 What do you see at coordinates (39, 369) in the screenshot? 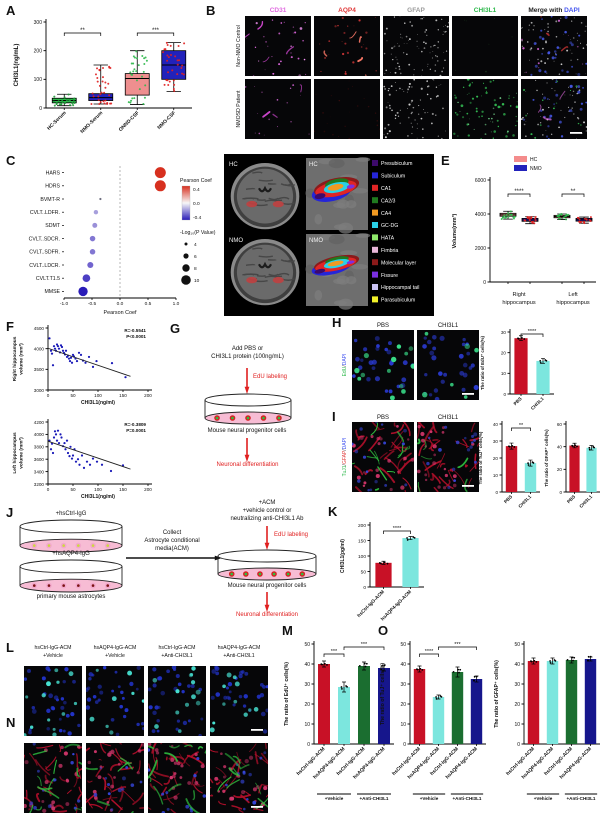
I see `svg-text: 3500` at bounding box center [39, 369].